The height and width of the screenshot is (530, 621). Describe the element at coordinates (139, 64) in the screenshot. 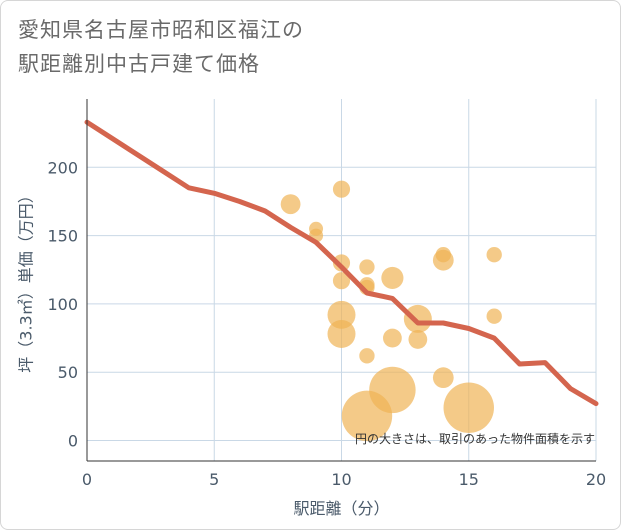

I see `chart-title-line-2: 駅距離別中古戸建て価格` at that location.